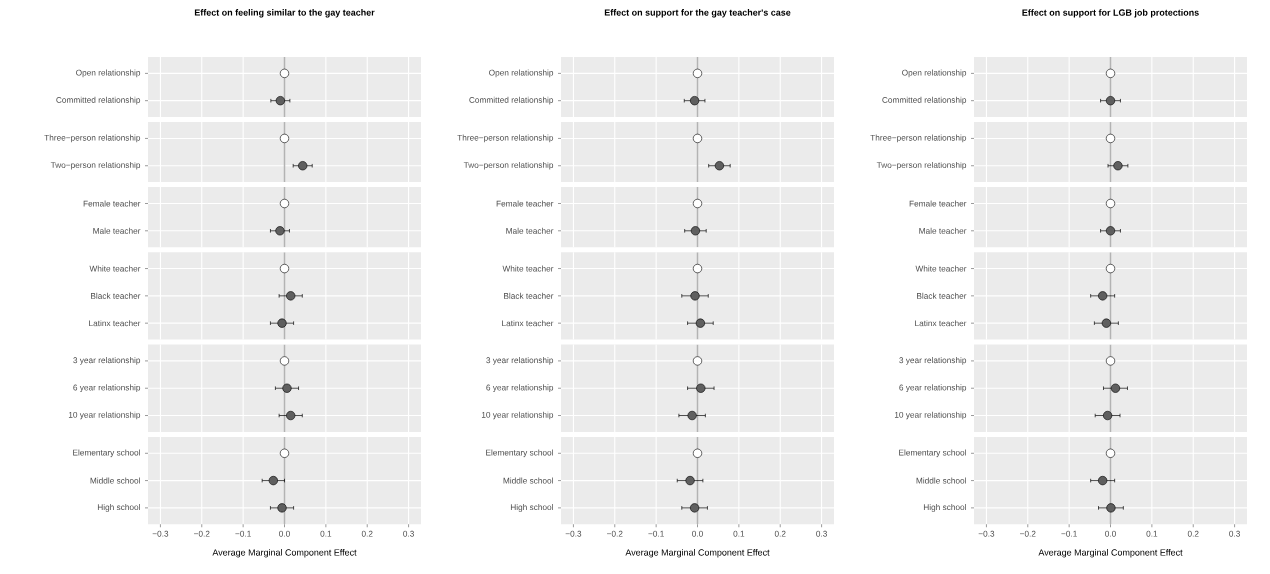 The image size is (1270, 574). Describe the element at coordinates (284, 13) in the screenshot. I see `chart-title: Effect on feeling similar to the gay teacher` at that location.